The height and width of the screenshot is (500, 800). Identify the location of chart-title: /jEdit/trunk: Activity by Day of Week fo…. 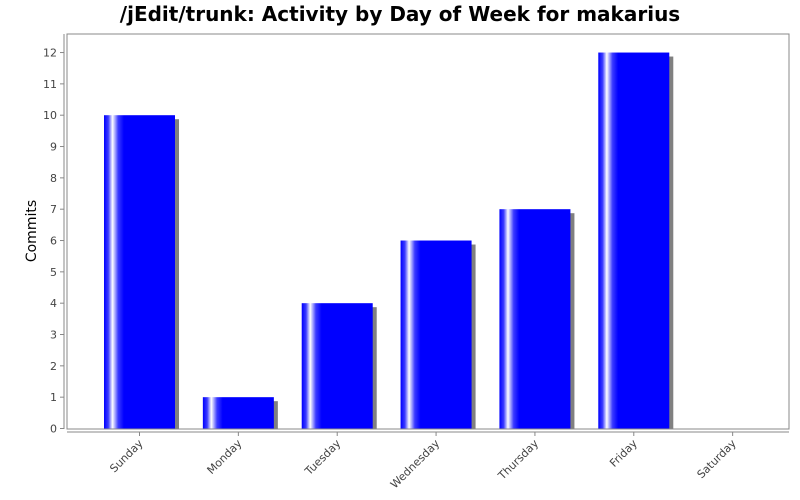
(400, 14).